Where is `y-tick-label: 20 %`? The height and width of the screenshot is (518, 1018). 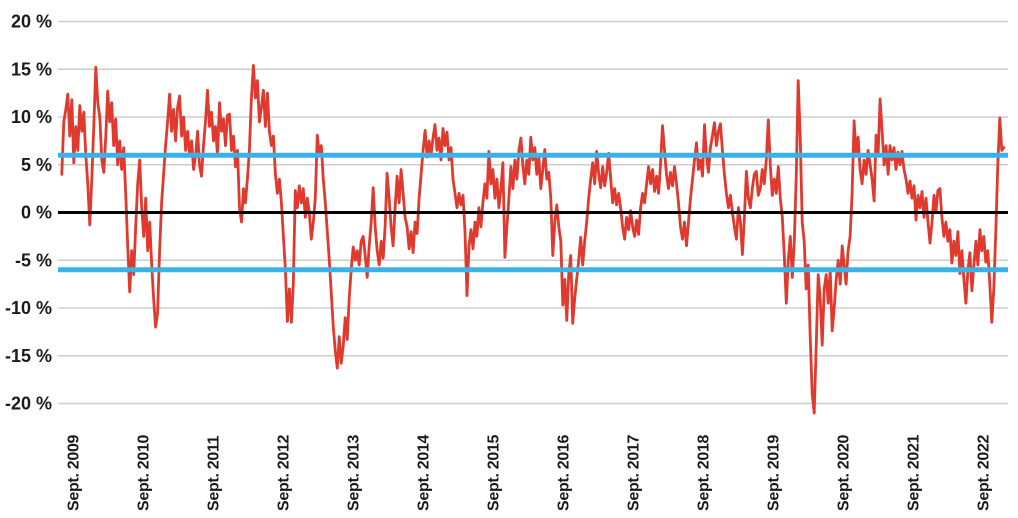
y-tick-label: 20 % is located at coordinates (31, 22).